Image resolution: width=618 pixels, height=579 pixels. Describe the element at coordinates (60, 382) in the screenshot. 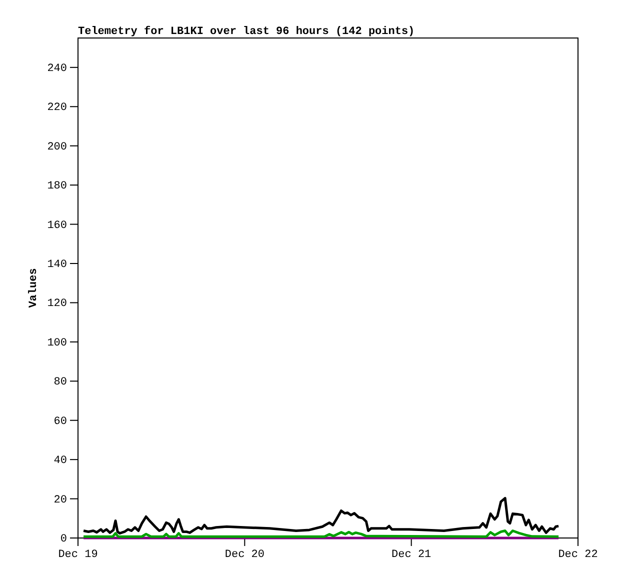

I see `y-tick-label: 80` at that location.